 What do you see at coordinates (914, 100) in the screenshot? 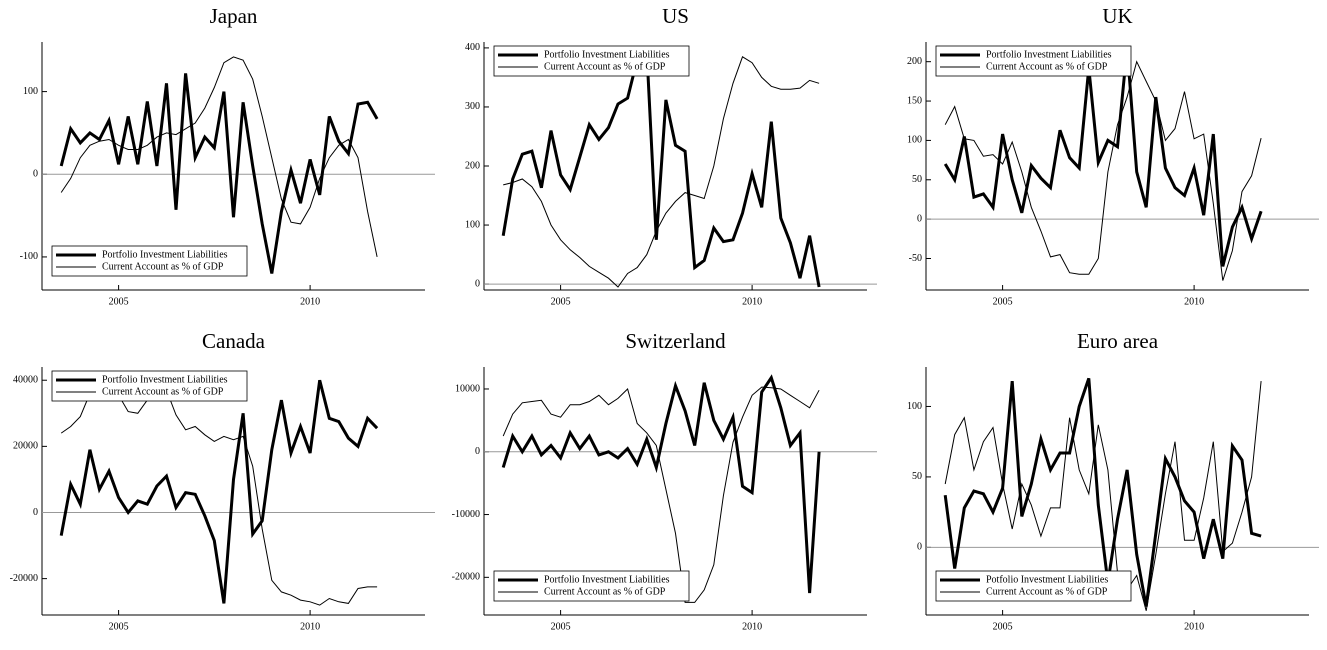
I see `y-tick-label: 150` at bounding box center [914, 100].